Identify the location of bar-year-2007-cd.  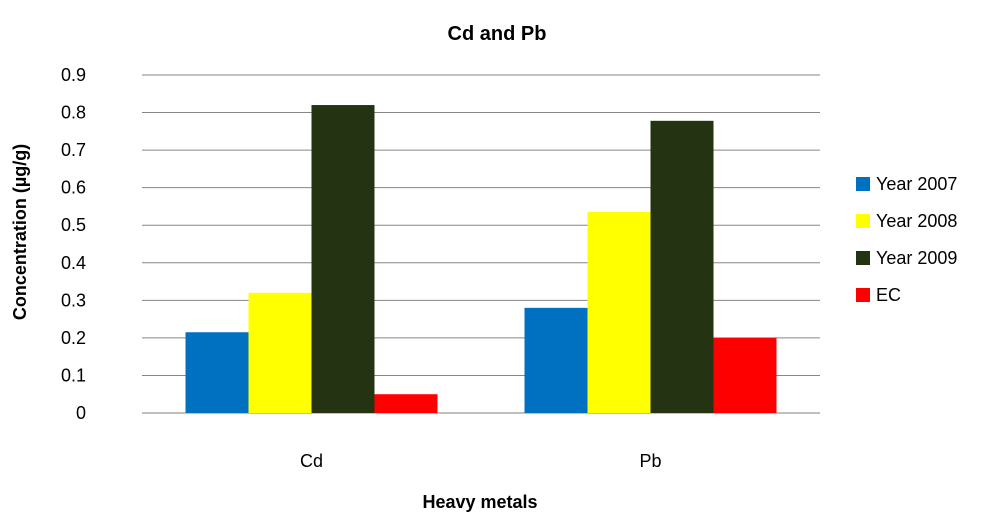
(217, 372).